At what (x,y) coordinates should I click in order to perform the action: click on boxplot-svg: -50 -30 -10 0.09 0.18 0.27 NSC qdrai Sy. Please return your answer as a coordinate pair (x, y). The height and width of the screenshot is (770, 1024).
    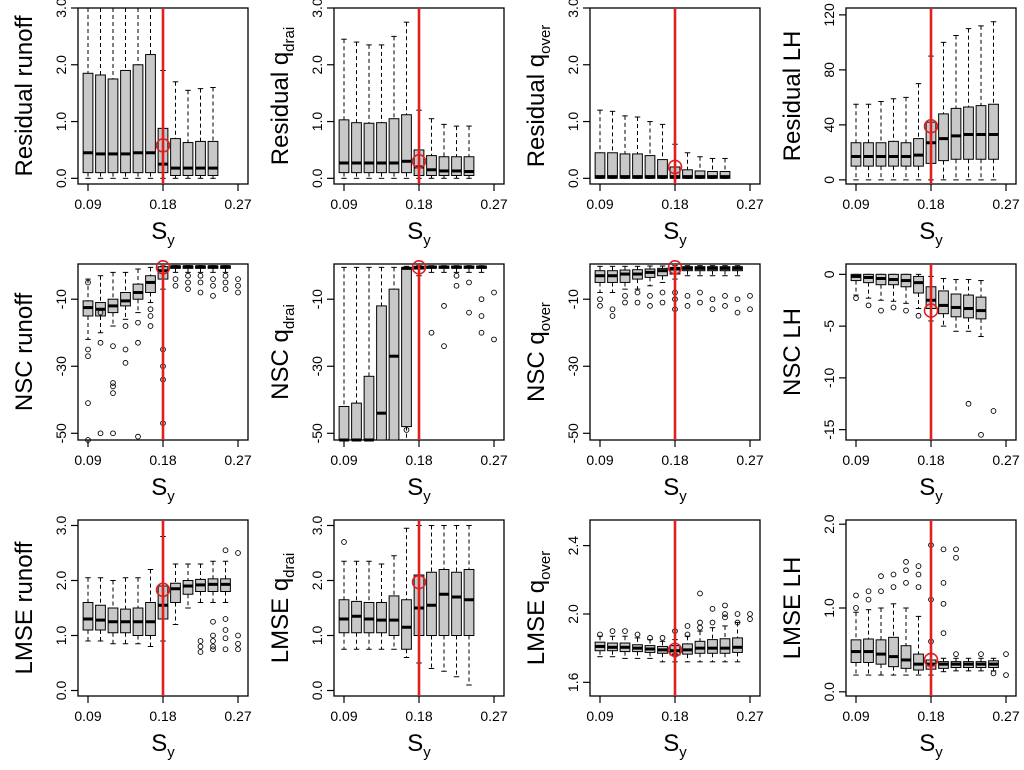
    Looking at the image, I should click on (387, 382).